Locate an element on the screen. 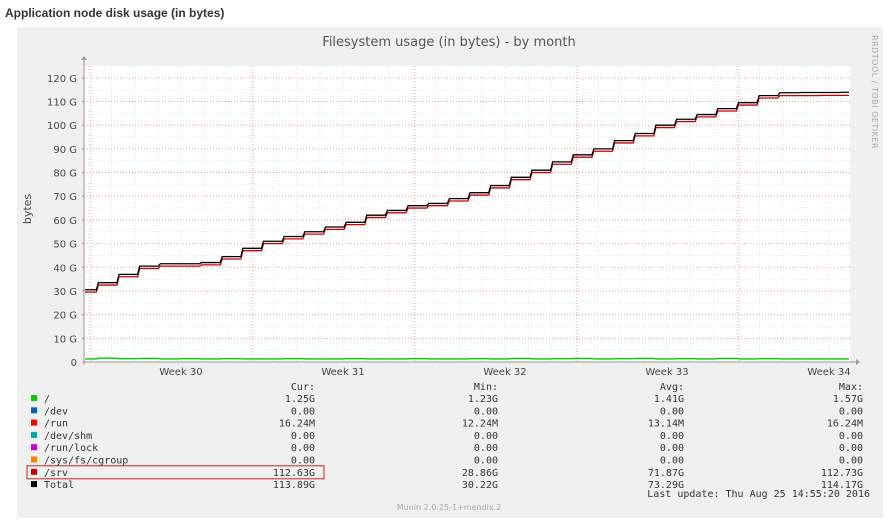 The image size is (895, 528). y-tick-label: 0 is located at coordinates (74, 363).